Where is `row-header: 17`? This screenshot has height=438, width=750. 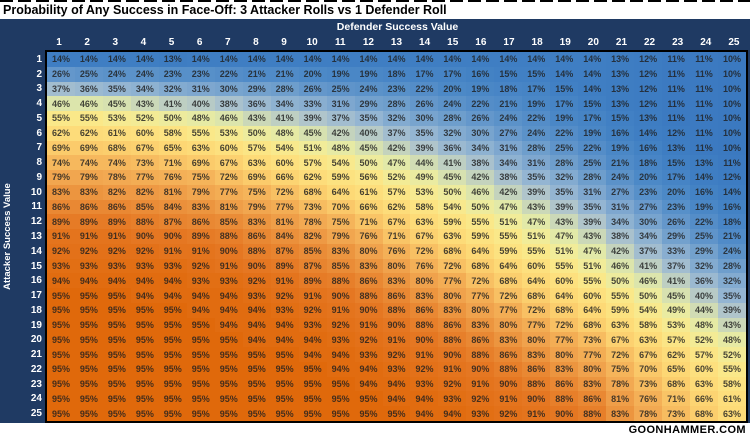
row-header: 17 is located at coordinates (36, 296).